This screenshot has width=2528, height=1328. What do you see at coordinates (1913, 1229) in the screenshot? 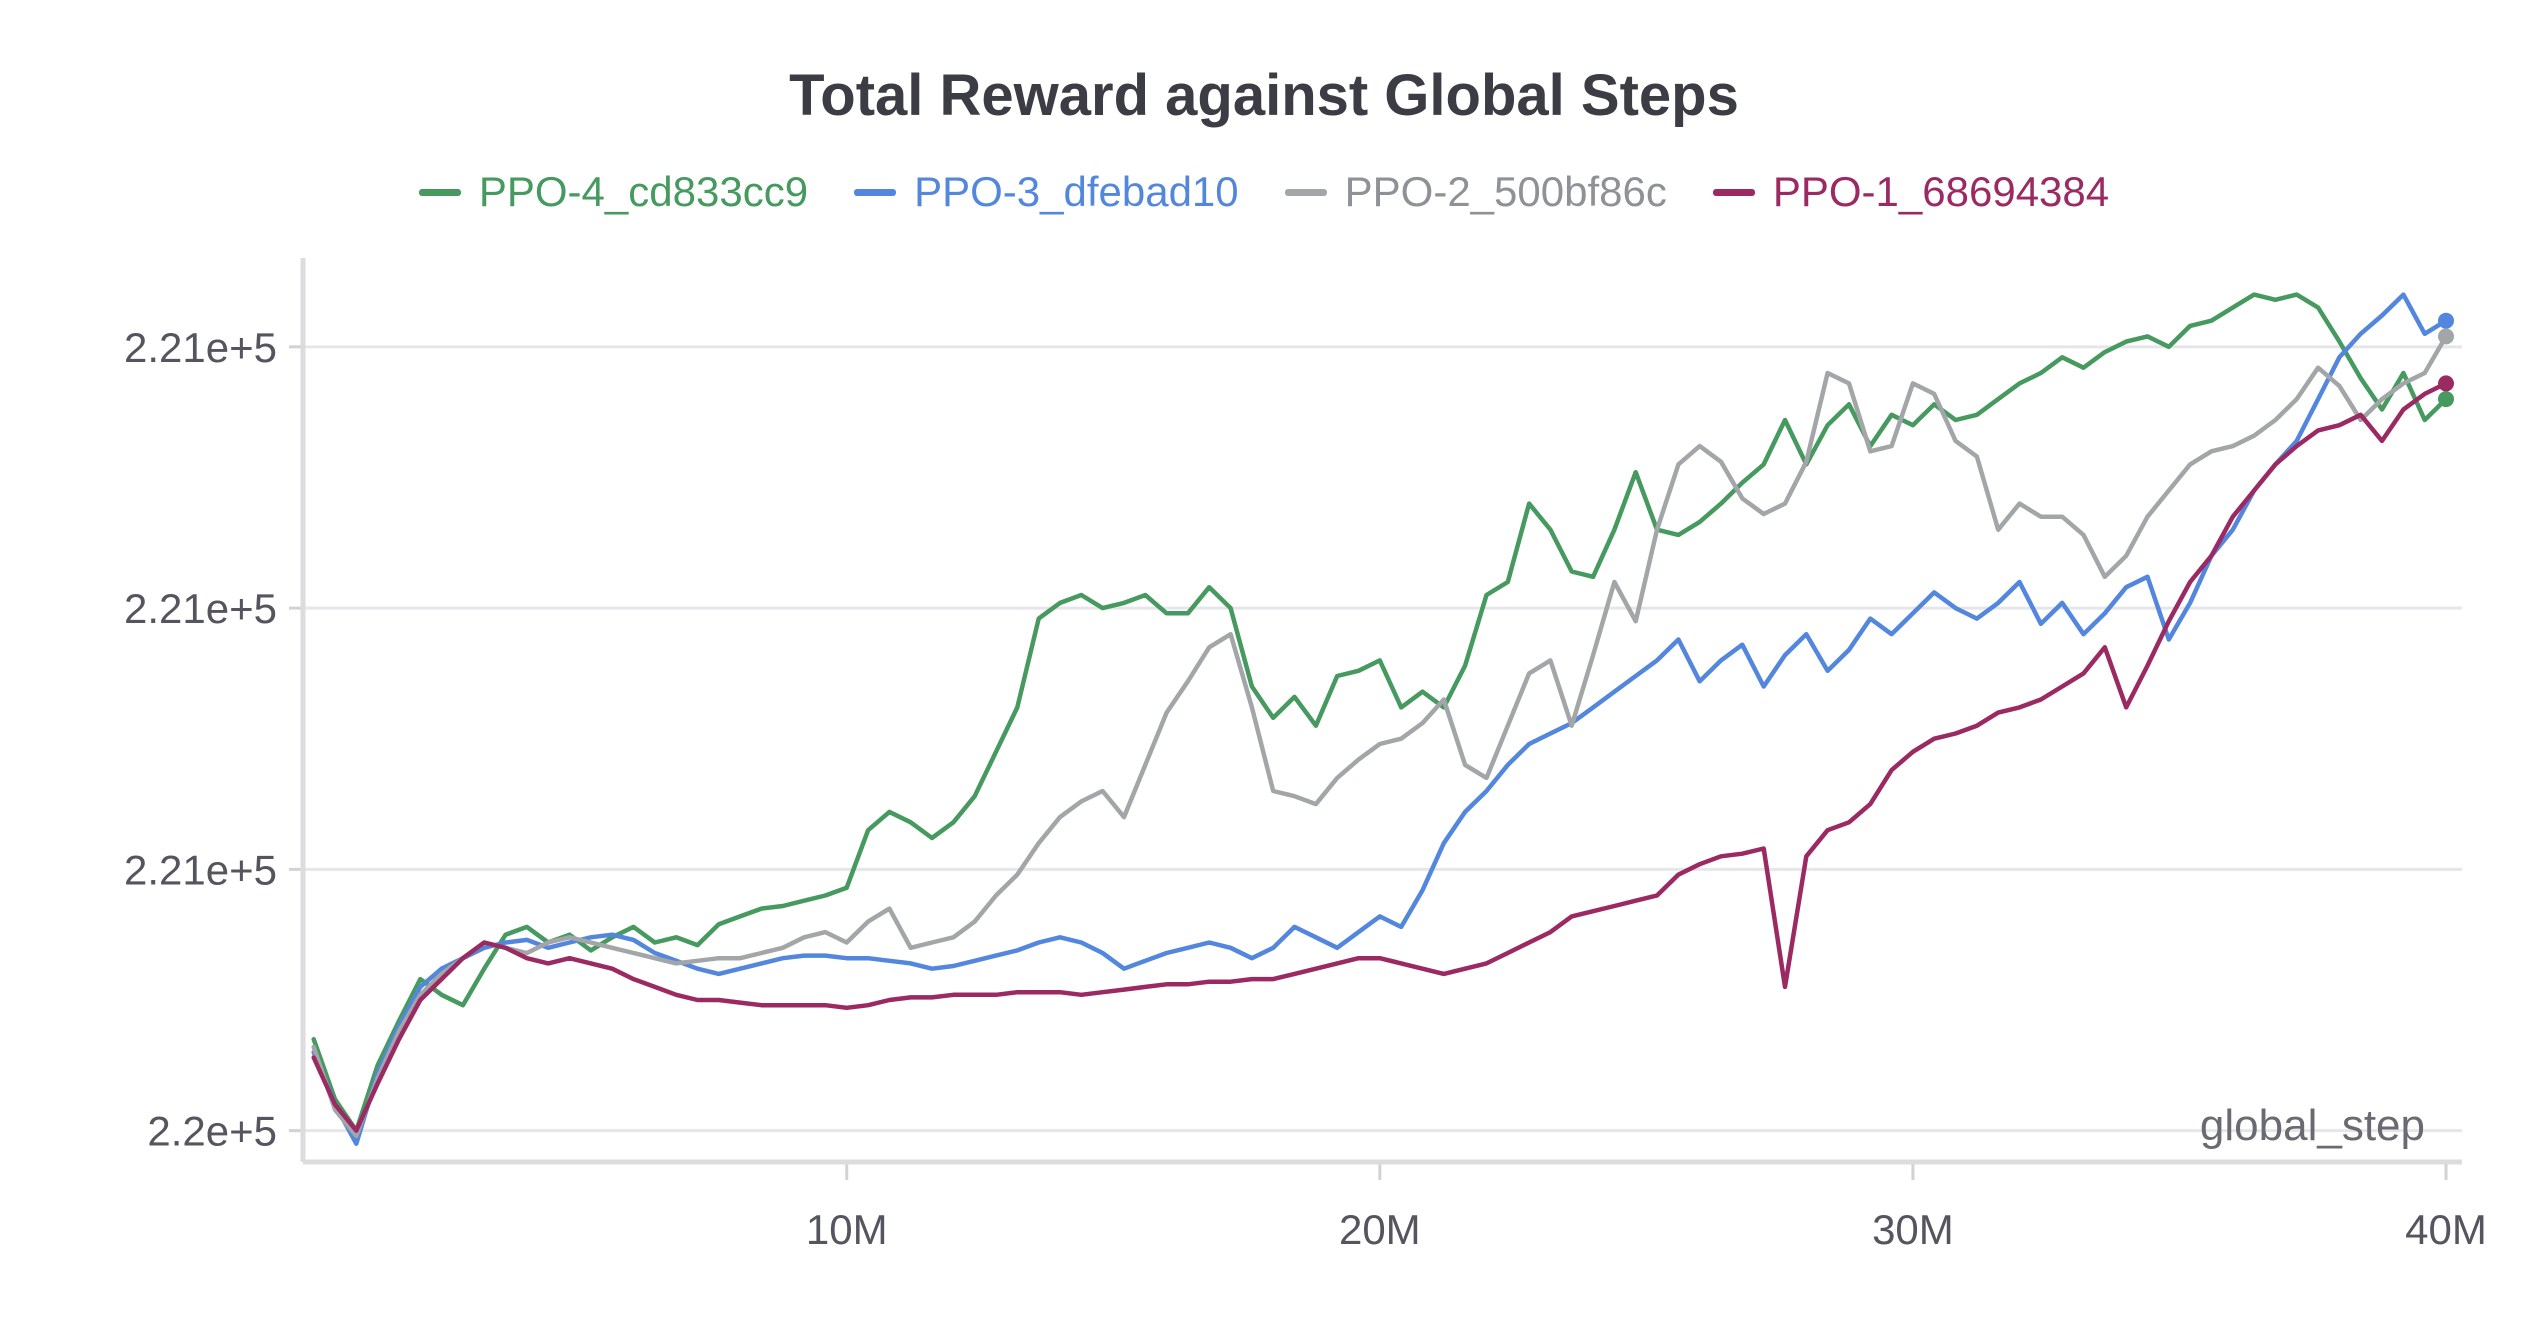
I see `x-tick-label: 30M` at bounding box center [1913, 1229].